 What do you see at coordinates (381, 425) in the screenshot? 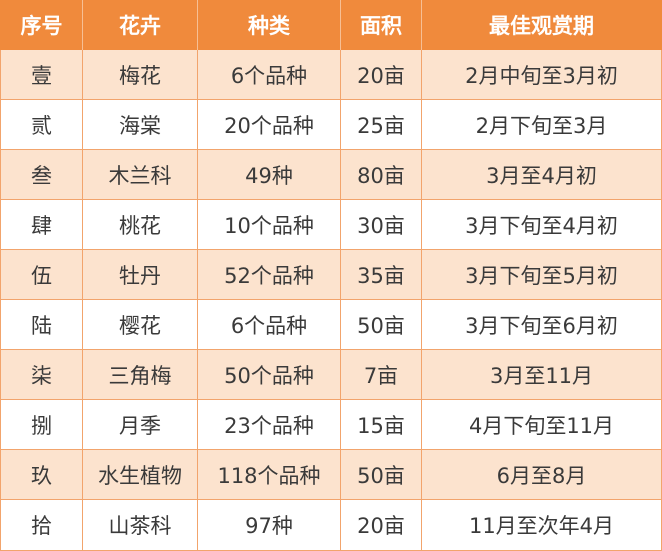
I see `cell-area: 15亩` at bounding box center [381, 425].